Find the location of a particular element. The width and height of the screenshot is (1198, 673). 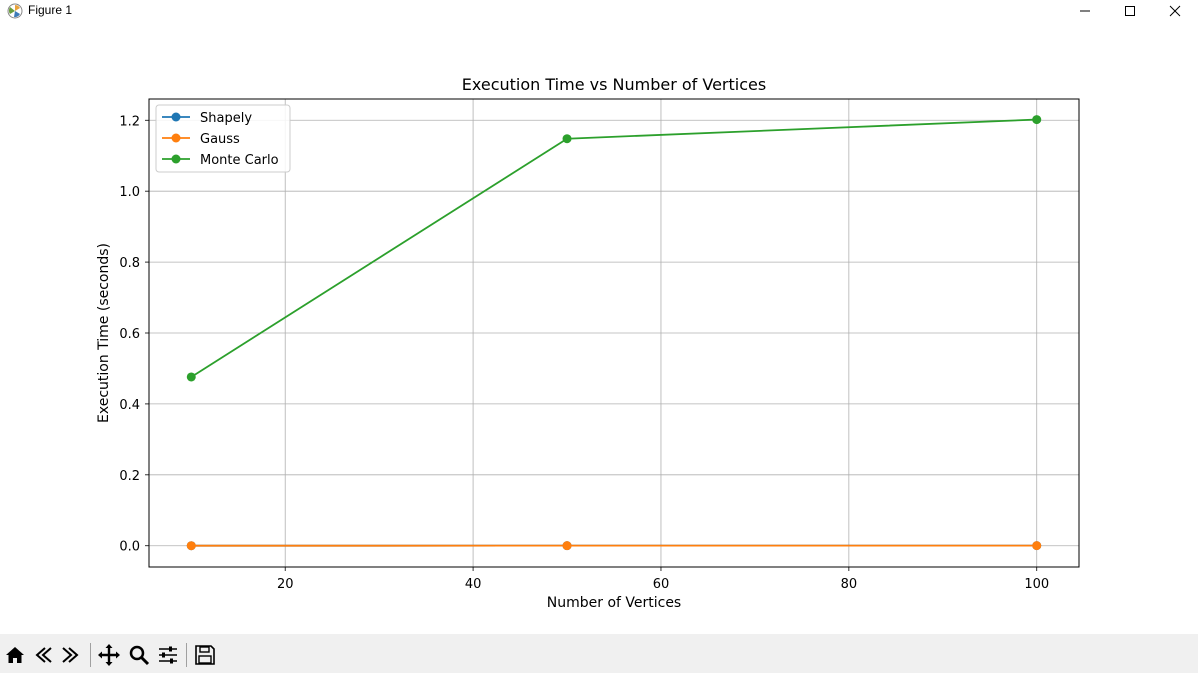

close-button is located at coordinates (1175, 11).